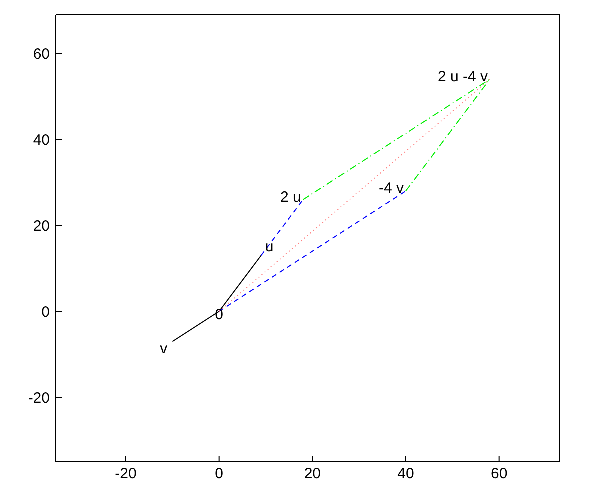 This screenshot has height=500, width=600. What do you see at coordinates (313, 474) in the screenshot?
I see `x-tick-label: 20` at bounding box center [313, 474].